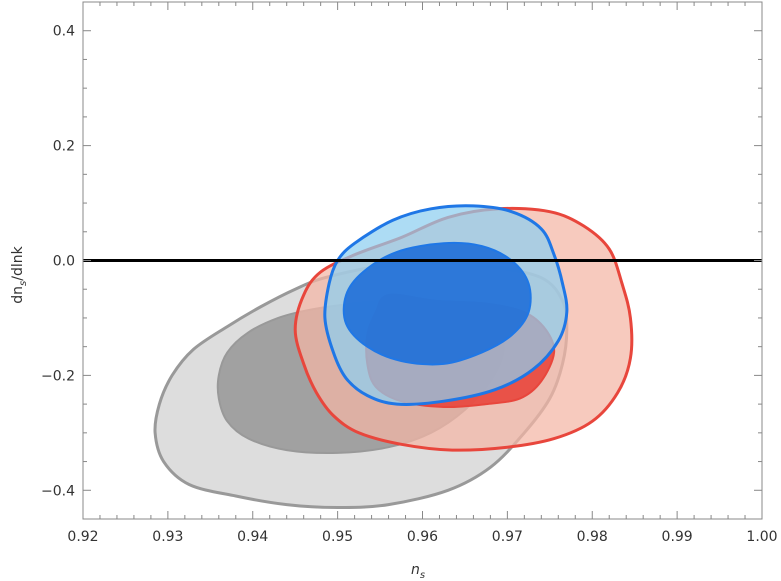  I want to click on x-axis-label-subscript: s, so click(422, 575).